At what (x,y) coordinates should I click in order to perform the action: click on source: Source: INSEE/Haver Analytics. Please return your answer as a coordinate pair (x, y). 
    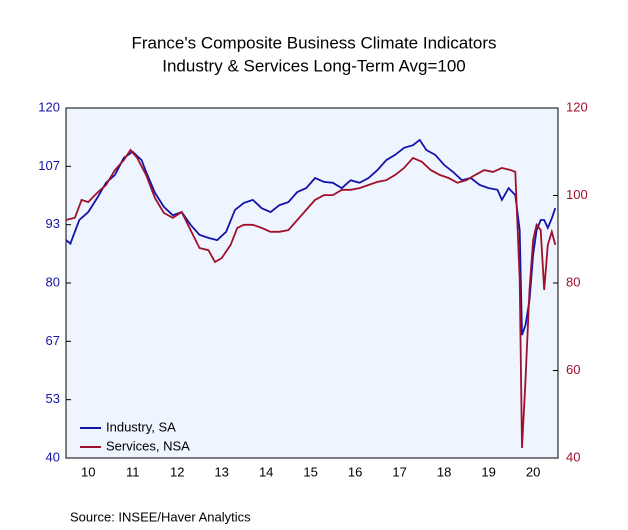
    Looking at the image, I should click on (160, 516).